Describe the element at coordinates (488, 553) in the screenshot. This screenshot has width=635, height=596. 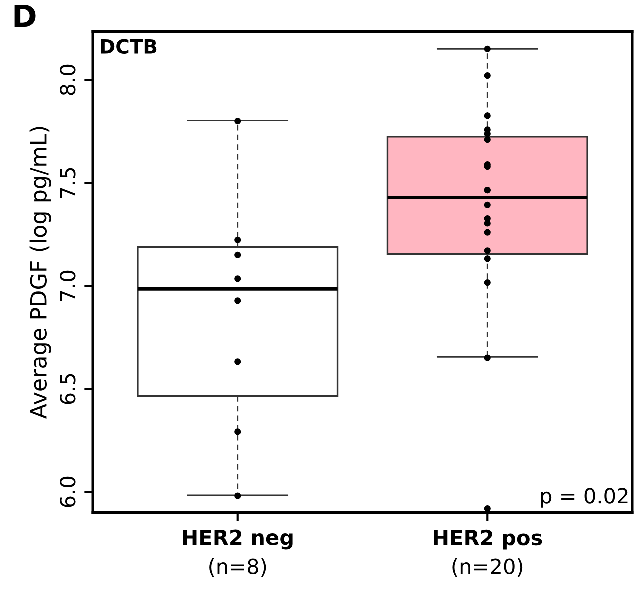
I see `x-tick-label: HER2 pos (n=20)` at that location.